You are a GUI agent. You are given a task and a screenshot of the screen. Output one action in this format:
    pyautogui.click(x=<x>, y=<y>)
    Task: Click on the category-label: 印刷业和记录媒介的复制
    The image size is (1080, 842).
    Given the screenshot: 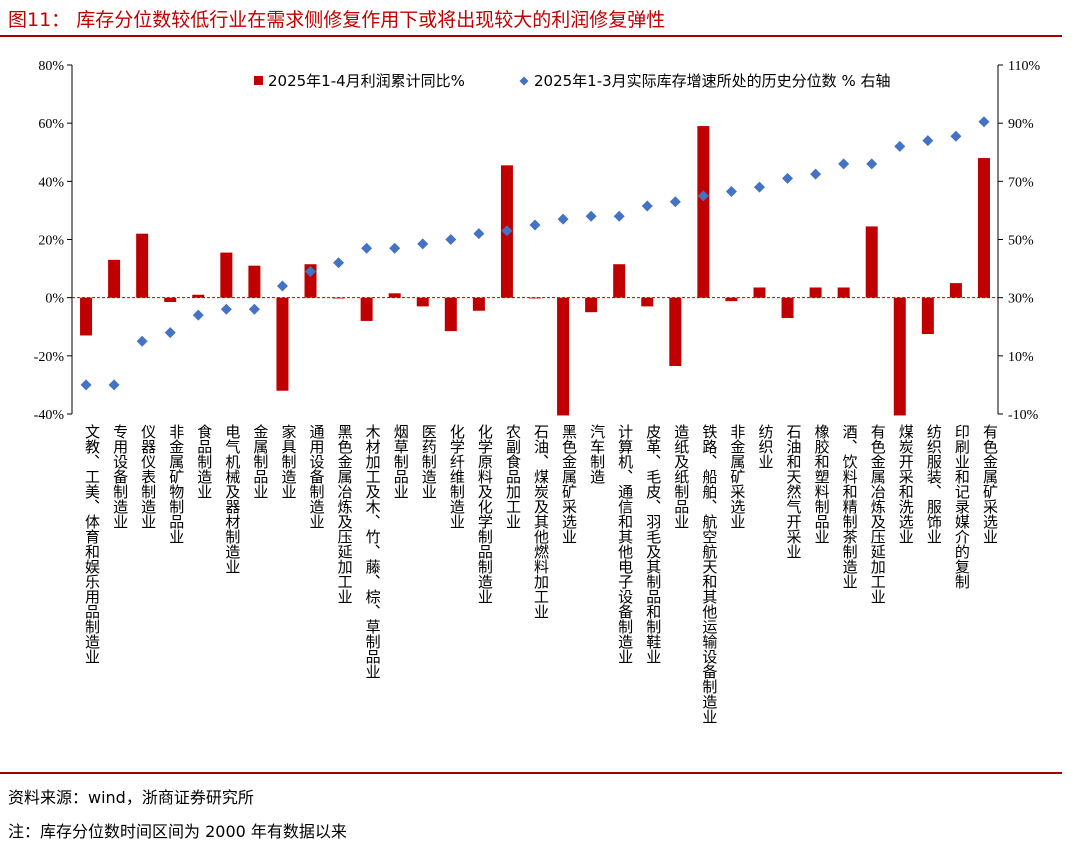 What is the action you would take?
    pyautogui.click(x=962, y=506)
    